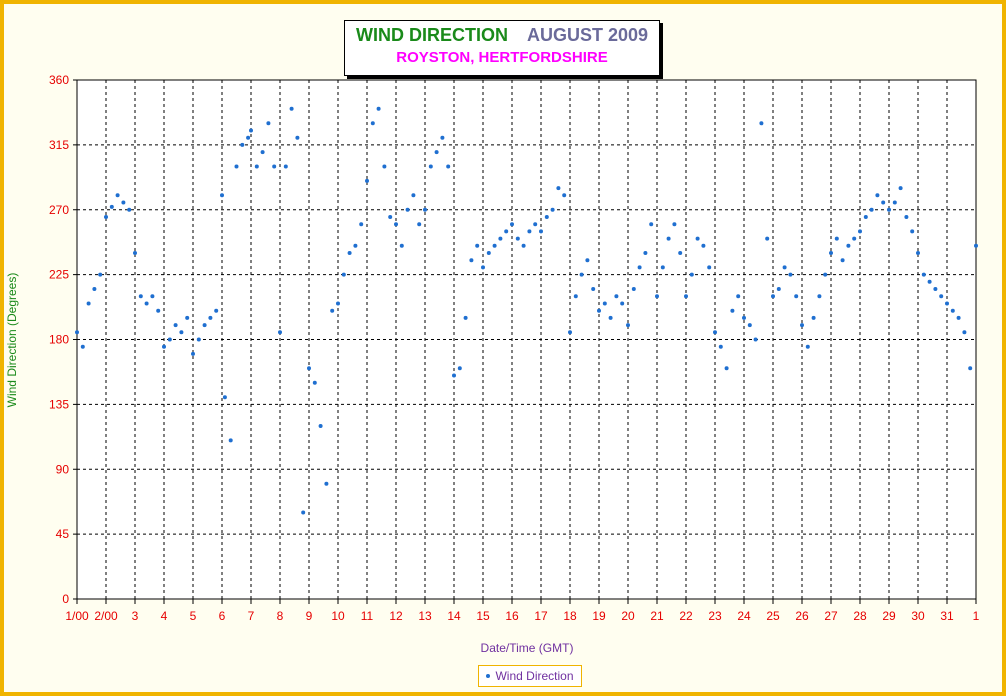  Describe the element at coordinates (947, 616) in the screenshot. I see `x-tick-label: 31` at that location.